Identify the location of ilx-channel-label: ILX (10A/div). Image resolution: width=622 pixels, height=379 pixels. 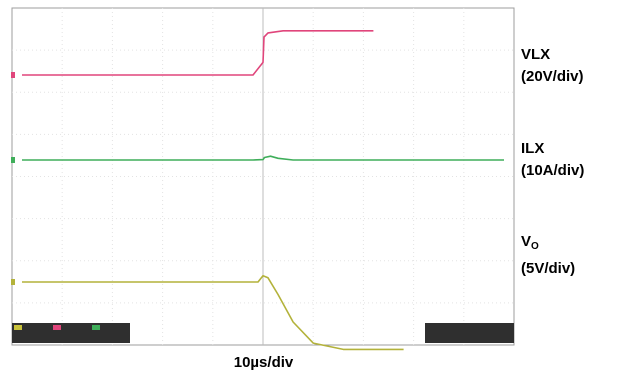
(552, 160).